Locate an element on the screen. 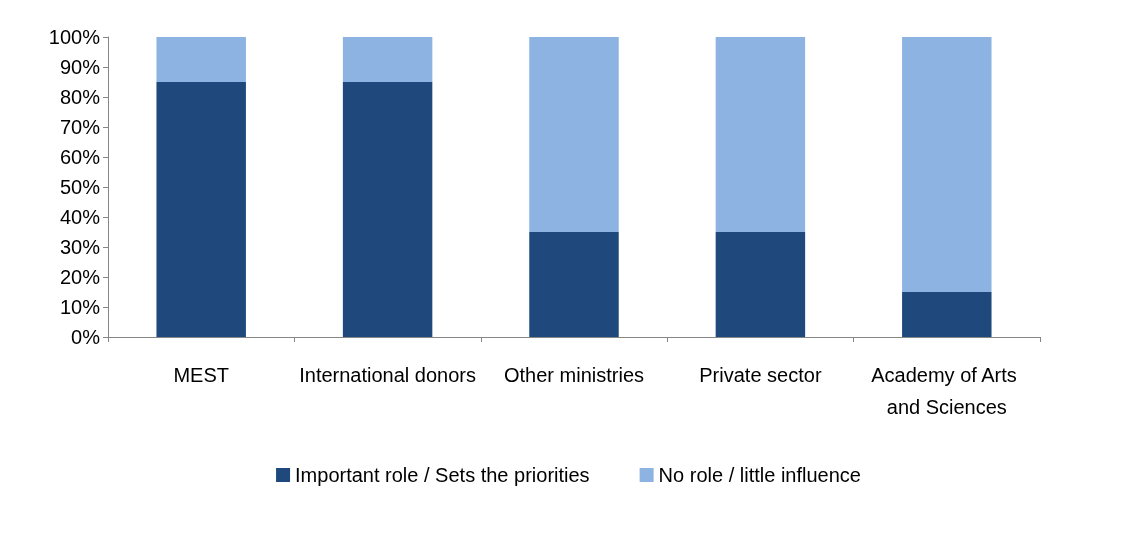 The width and height of the screenshot is (1137, 537). y-tick-label: 0% is located at coordinates (86, 337).